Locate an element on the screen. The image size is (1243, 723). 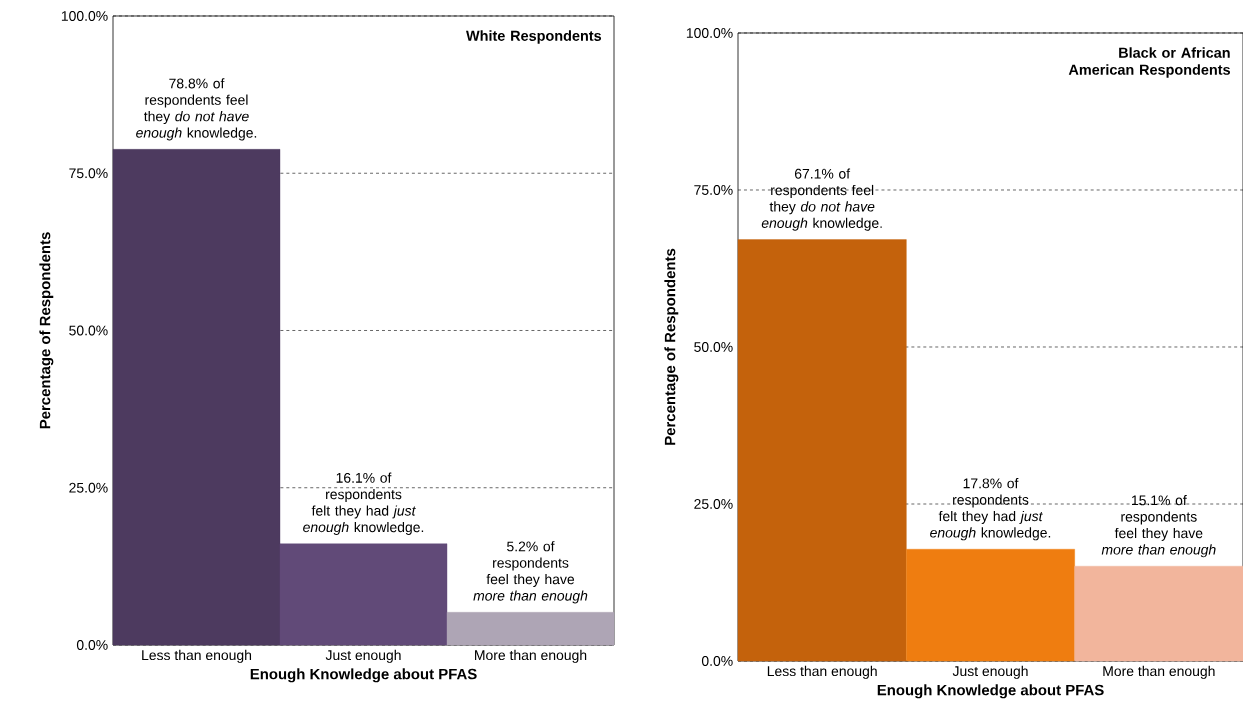
text: Black or African American Respondents is located at coordinates (1149, 62).